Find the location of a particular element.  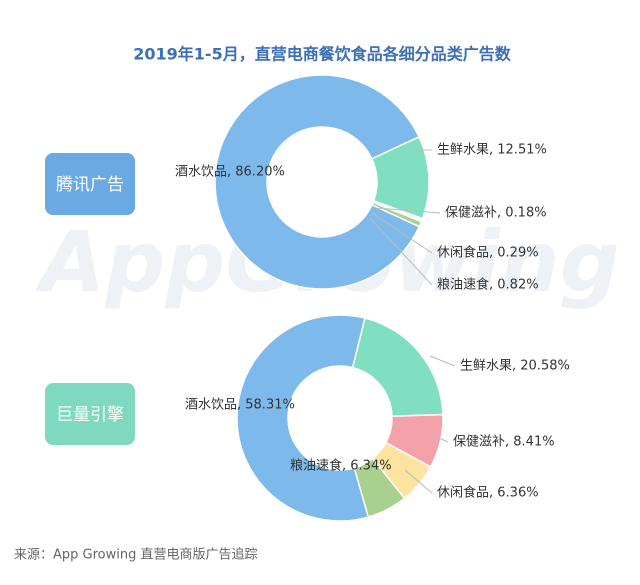

slice-label: 粮油速食, 0.82% is located at coordinates (488, 285).